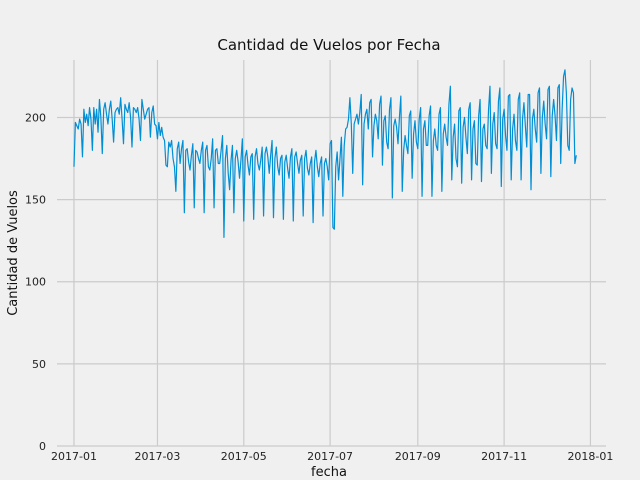 This screenshot has height=480, width=640. What do you see at coordinates (35, 117) in the screenshot?
I see `y-tick-label: 200` at bounding box center [35, 117].